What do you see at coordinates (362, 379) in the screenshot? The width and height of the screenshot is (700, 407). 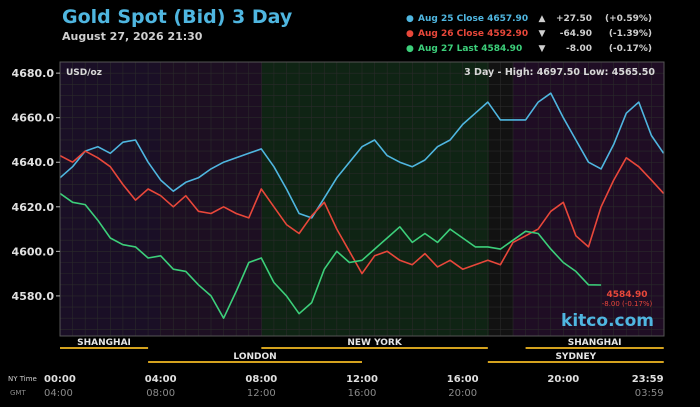 I see `x-tick-label-ny: 12:00` at bounding box center [362, 379].